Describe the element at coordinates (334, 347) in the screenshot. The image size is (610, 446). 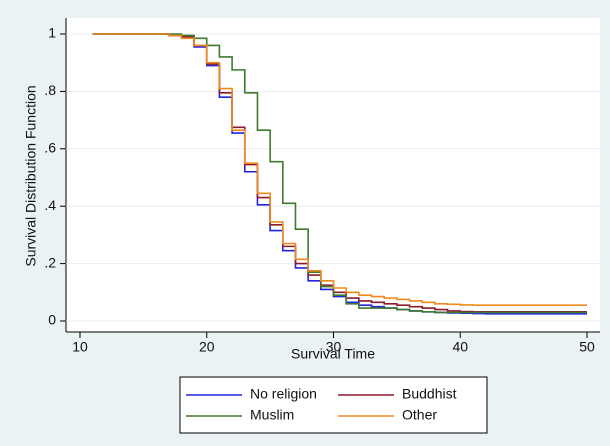
I see `x-tick-label: 30` at that location.